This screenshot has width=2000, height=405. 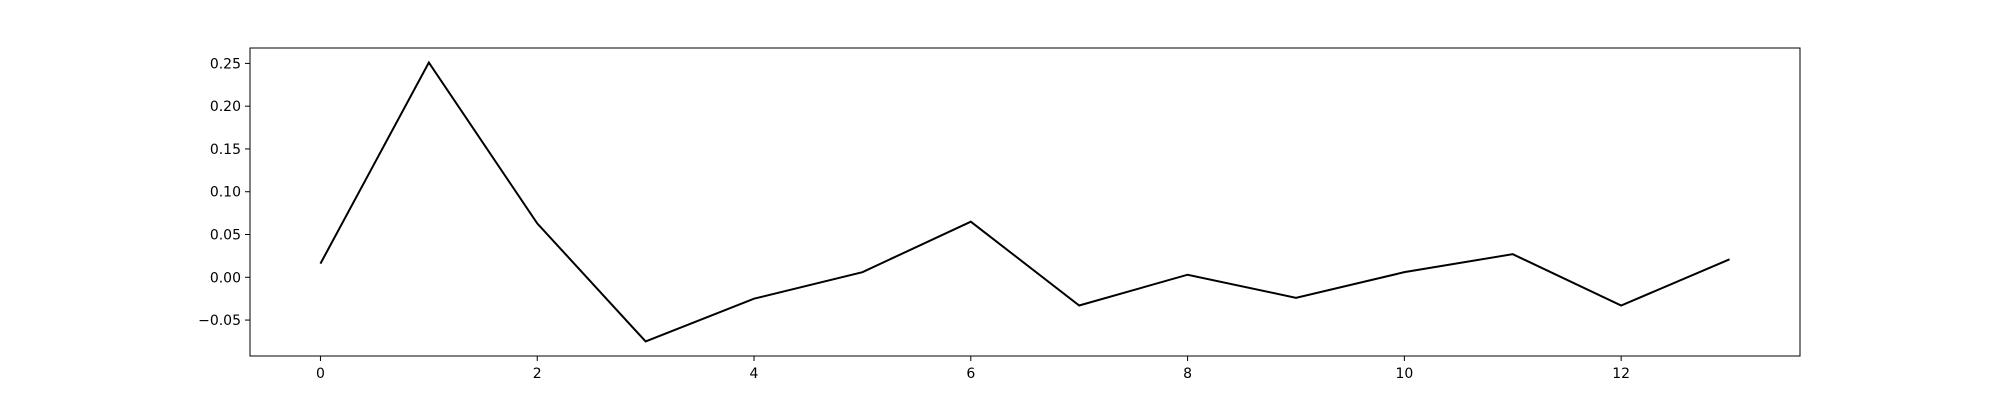 What do you see at coordinates (225, 150) in the screenshot?
I see `y-tick-label: 0.15` at bounding box center [225, 150].